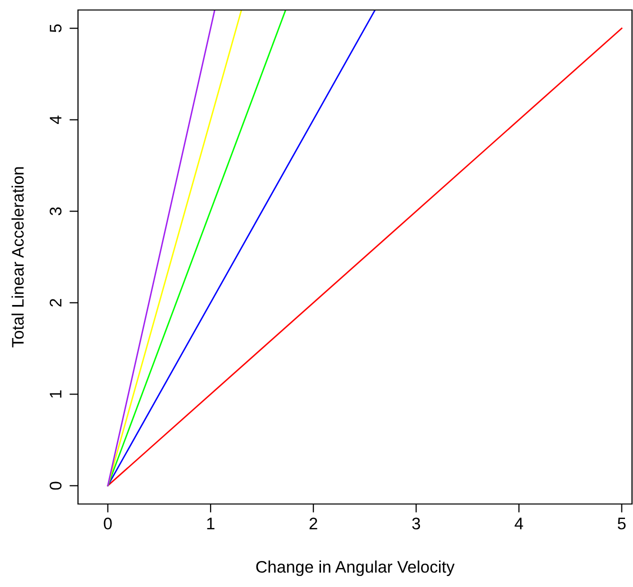 Image resolution: width=633 pixels, height=587 pixels. What do you see at coordinates (314, 524) in the screenshot?
I see `x-tick-label: 2` at bounding box center [314, 524].